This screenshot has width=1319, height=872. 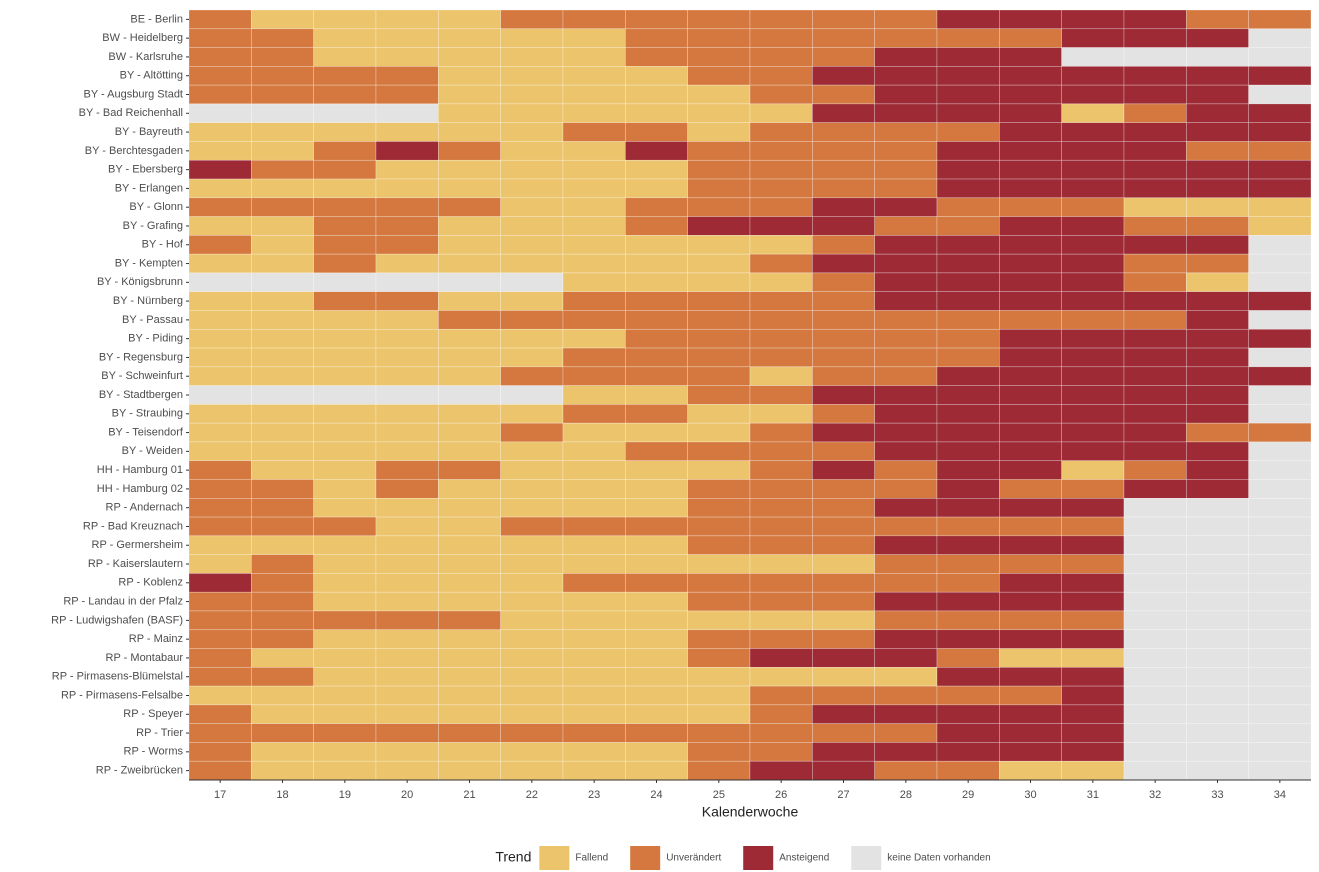 I want to click on y-tick-label: RP - Landau in der Pfalz, so click(x=123, y=601).